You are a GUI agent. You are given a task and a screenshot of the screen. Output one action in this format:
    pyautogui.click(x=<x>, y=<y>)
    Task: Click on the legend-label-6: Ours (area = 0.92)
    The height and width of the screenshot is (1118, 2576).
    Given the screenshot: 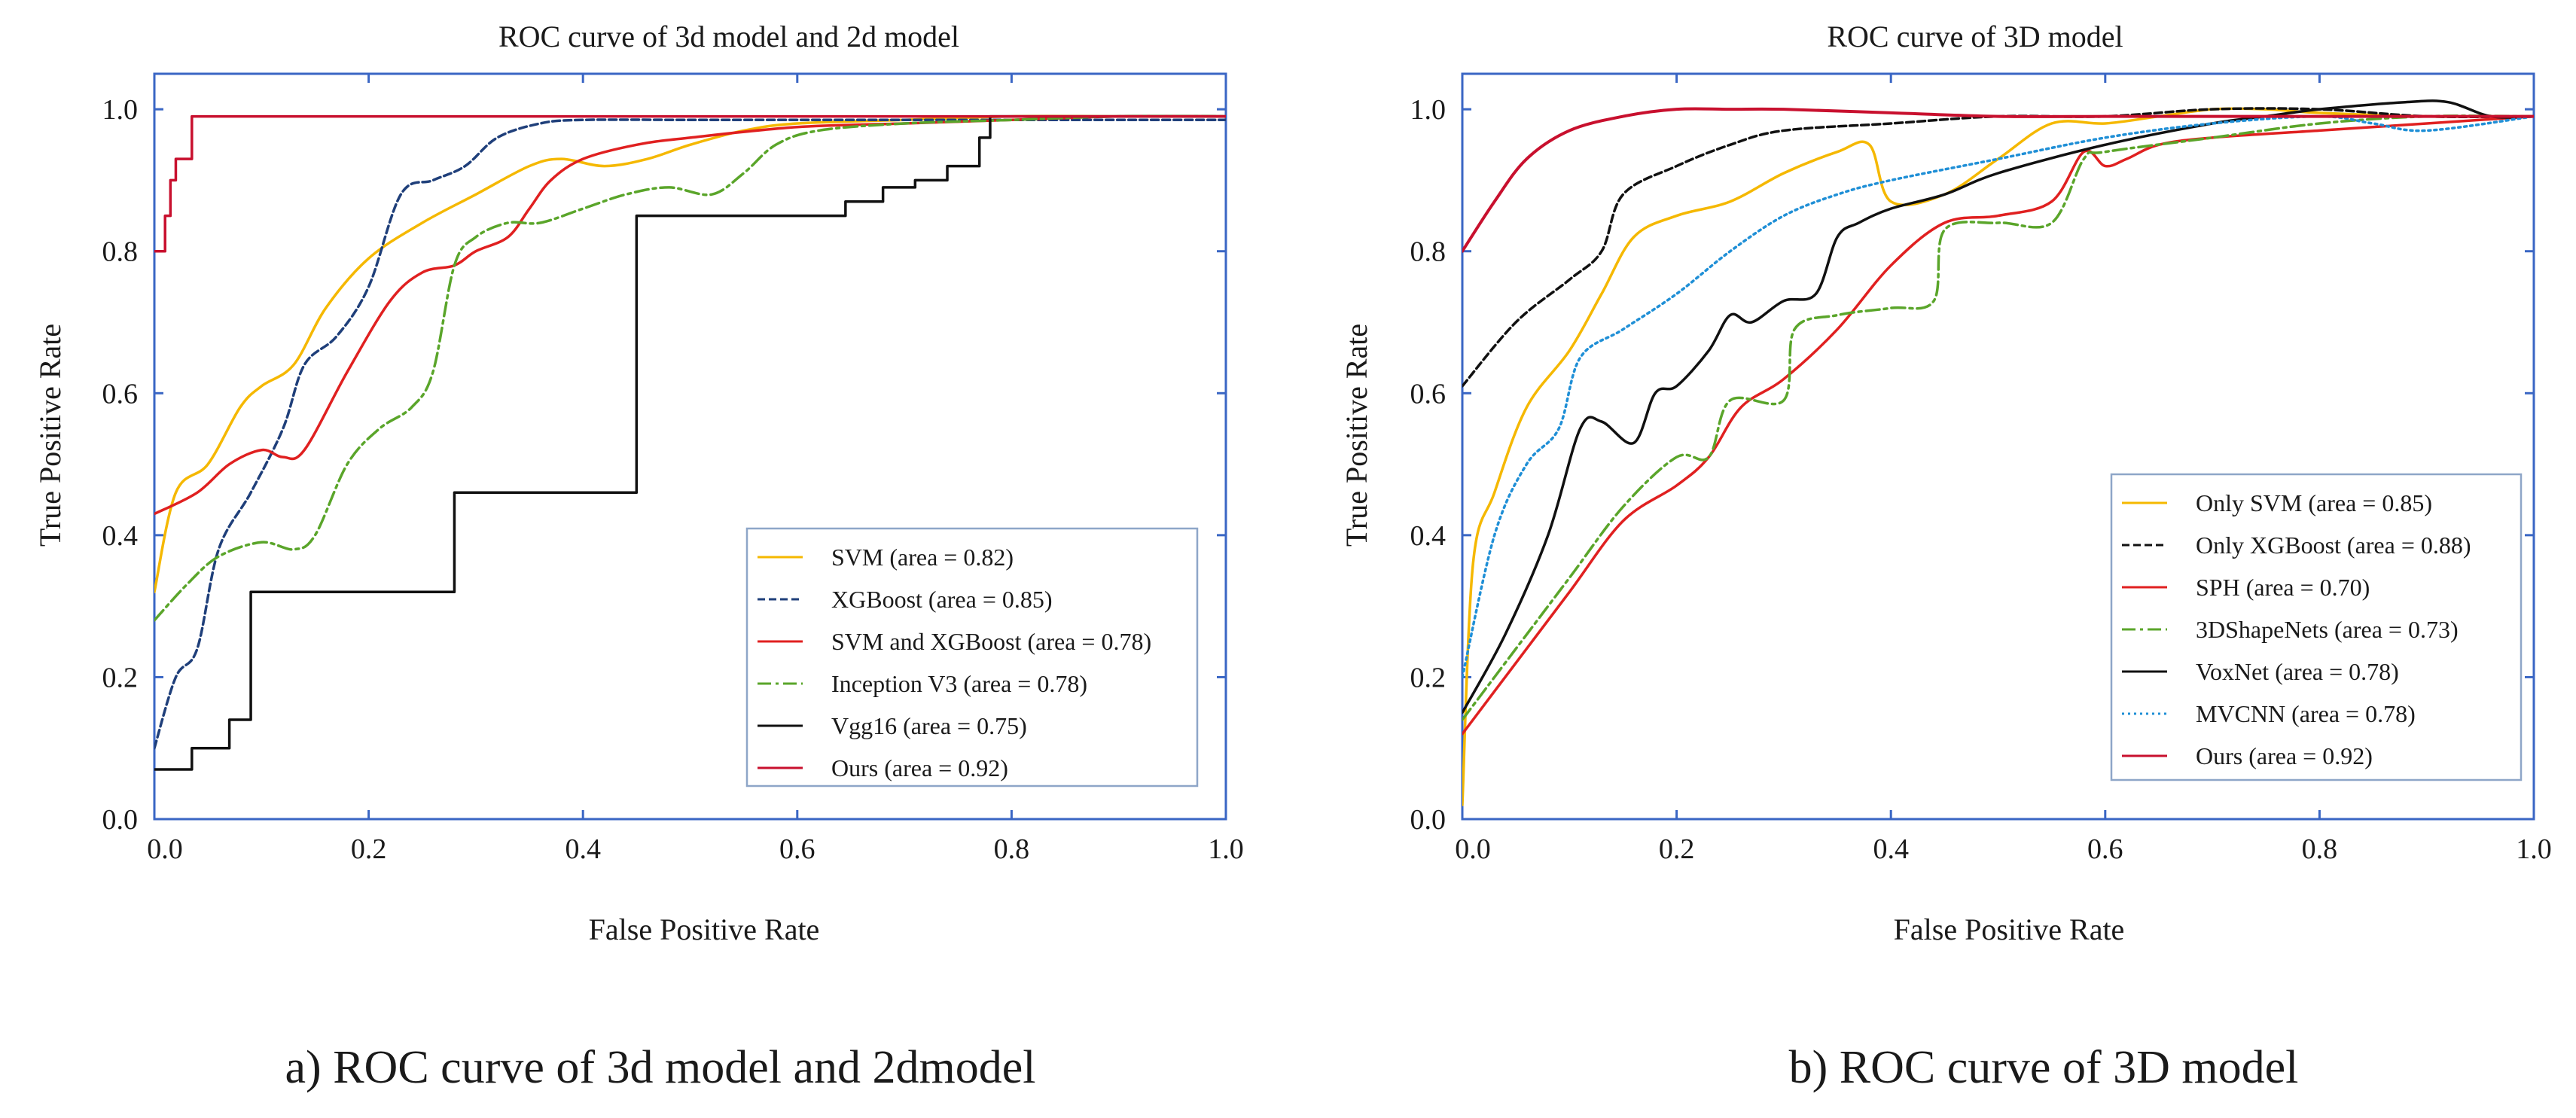 What is the action you would take?
    pyautogui.click(x=2284, y=755)
    